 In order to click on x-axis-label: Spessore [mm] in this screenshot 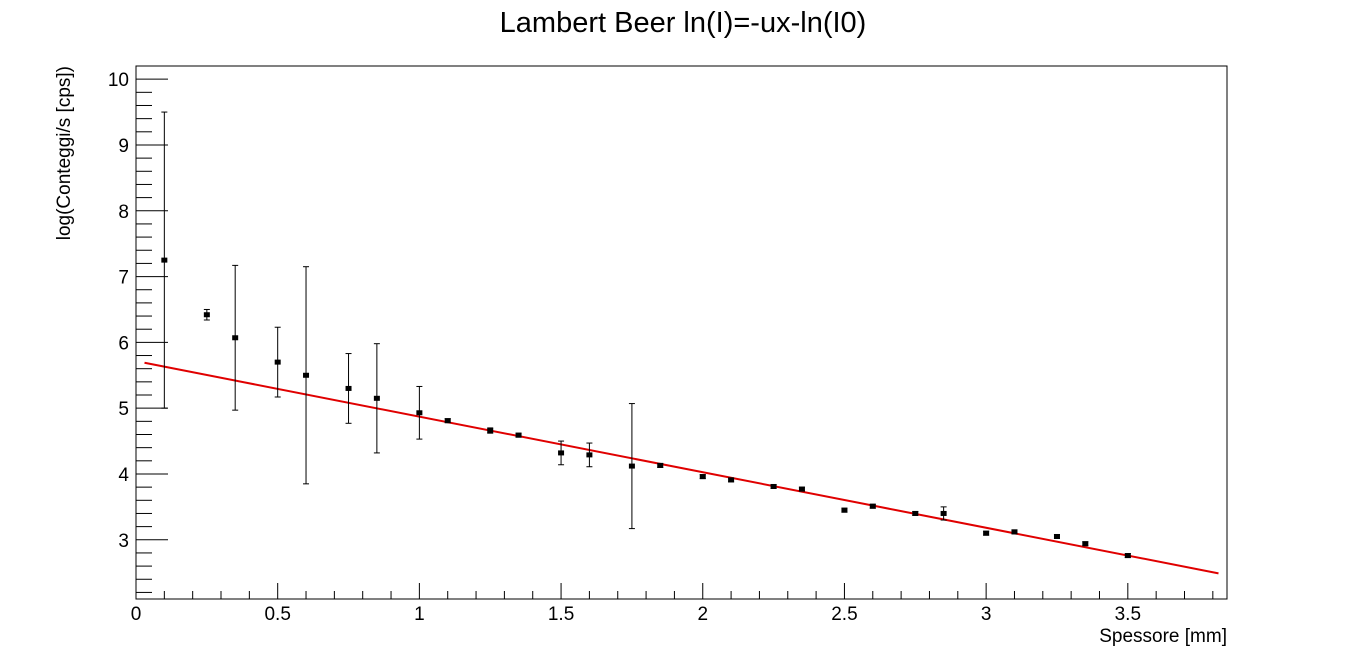, I will do `click(1163, 636)`.